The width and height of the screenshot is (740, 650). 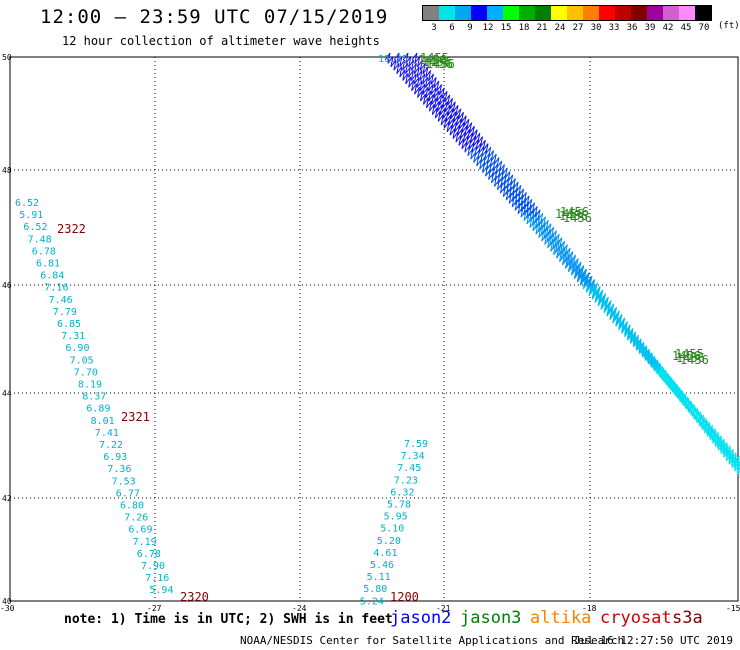 What do you see at coordinates (729, 26) in the screenshot?
I see `color-legend-unit: (ft)` at bounding box center [729, 26].